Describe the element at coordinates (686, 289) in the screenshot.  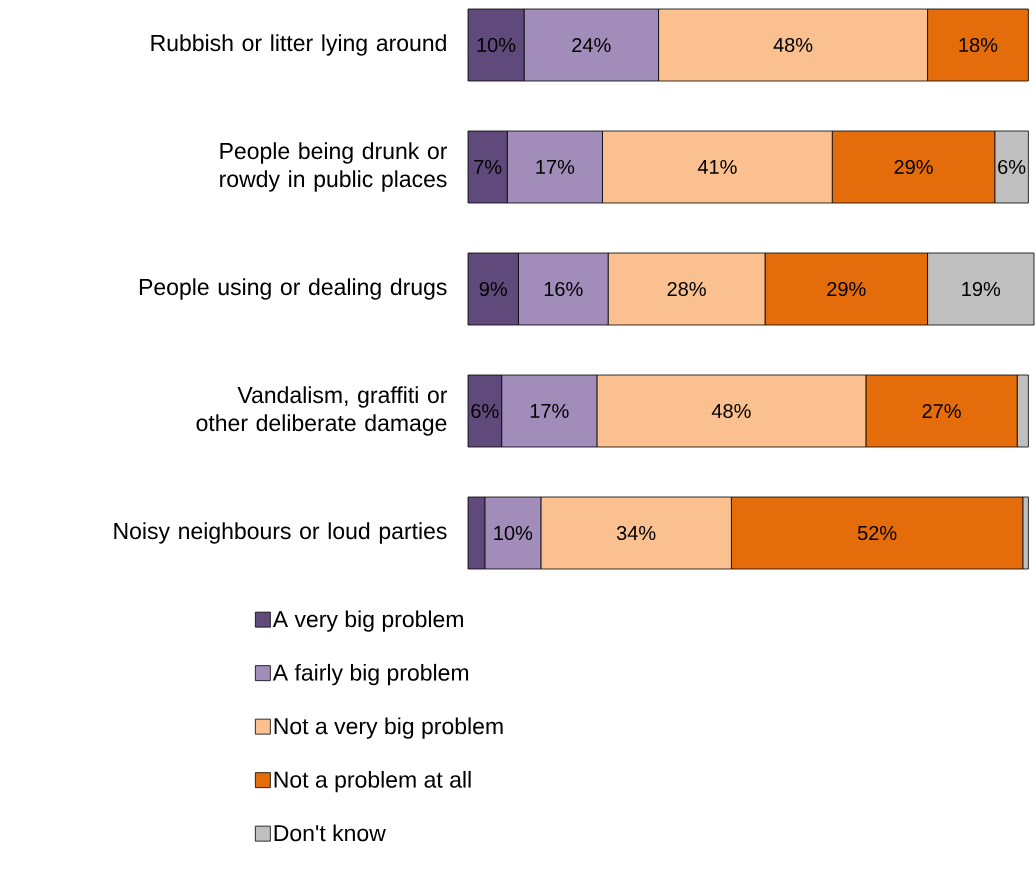
I see `data-label: 28%` at that location.